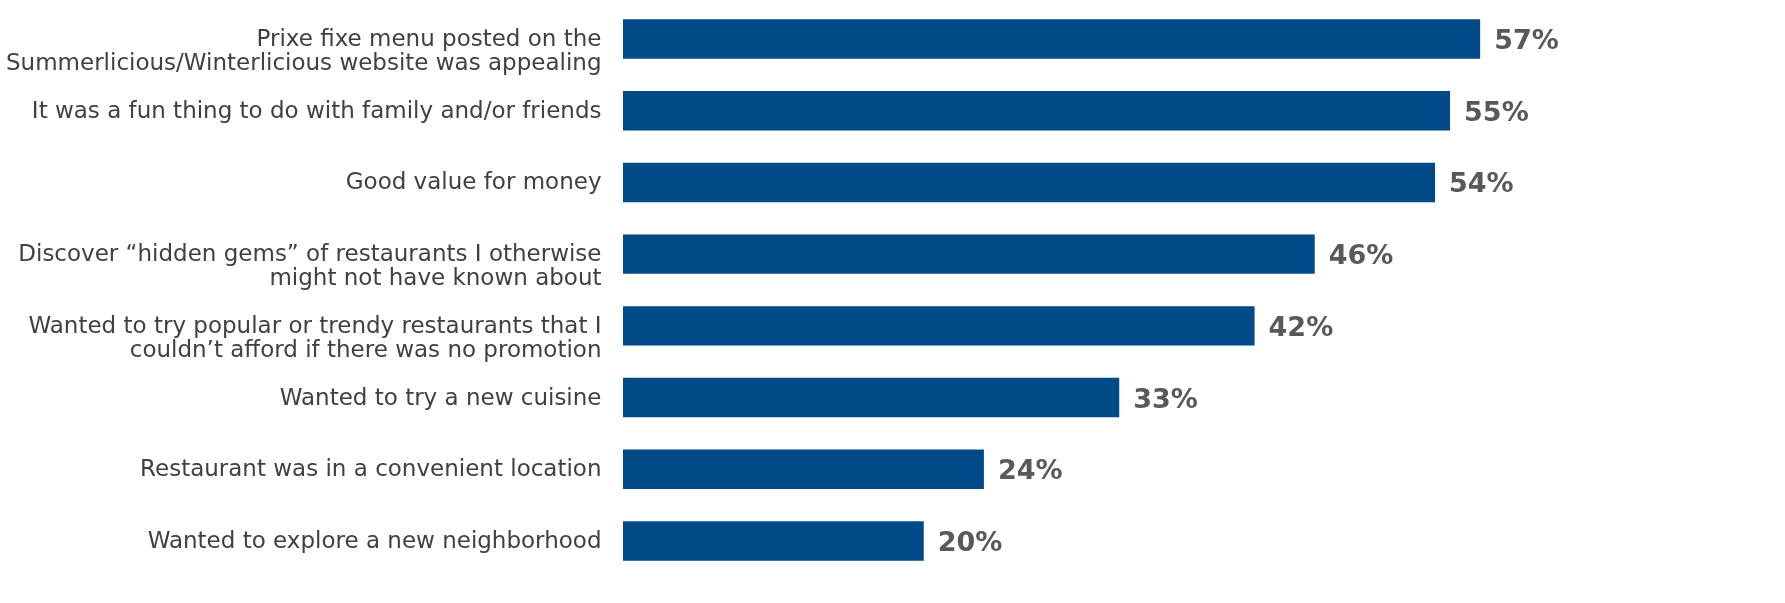 The image size is (1785, 603). What do you see at coordinates (316, 109) in the screenshot?
I see `y-tick-label: It was a fun thing to do with family and/or friends` at bounding box center [316, 109].